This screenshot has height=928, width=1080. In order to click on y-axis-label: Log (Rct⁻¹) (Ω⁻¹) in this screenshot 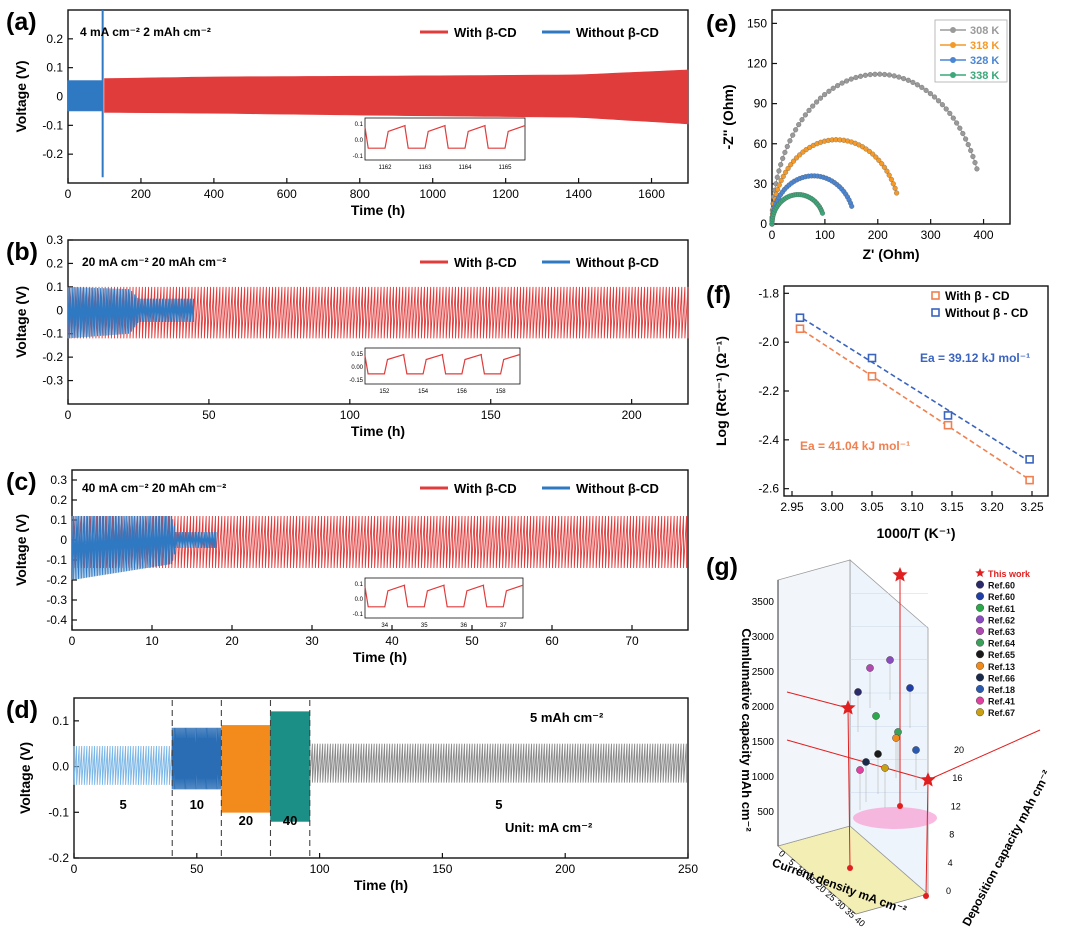, I will do `click(721, 391)`.